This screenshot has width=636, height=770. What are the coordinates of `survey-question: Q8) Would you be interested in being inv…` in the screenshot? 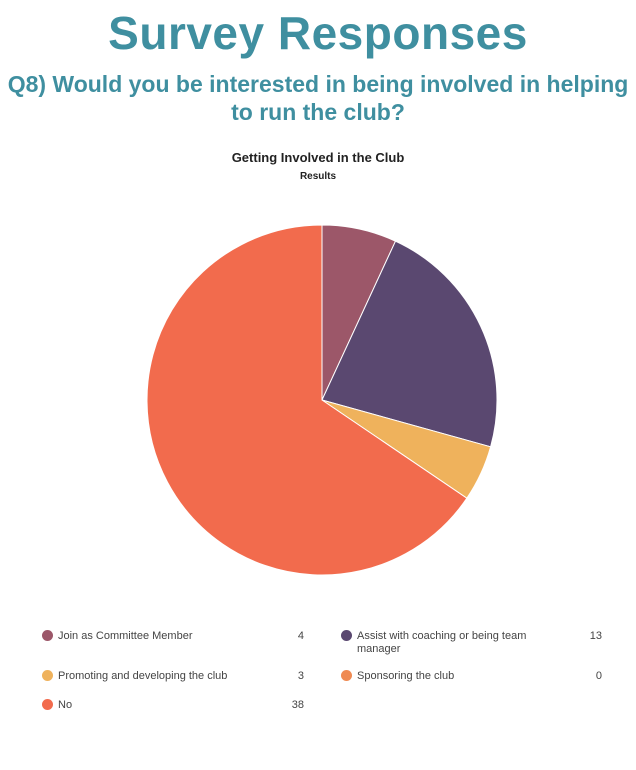 It's located at (318, 98).